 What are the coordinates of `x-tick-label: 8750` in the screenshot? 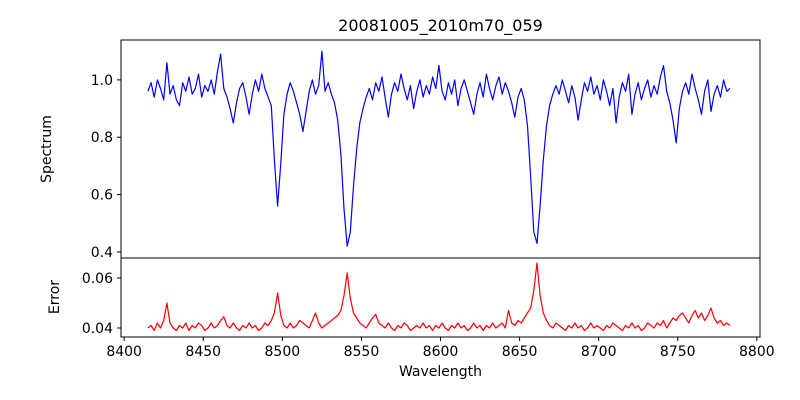 It's located at (678, 352).